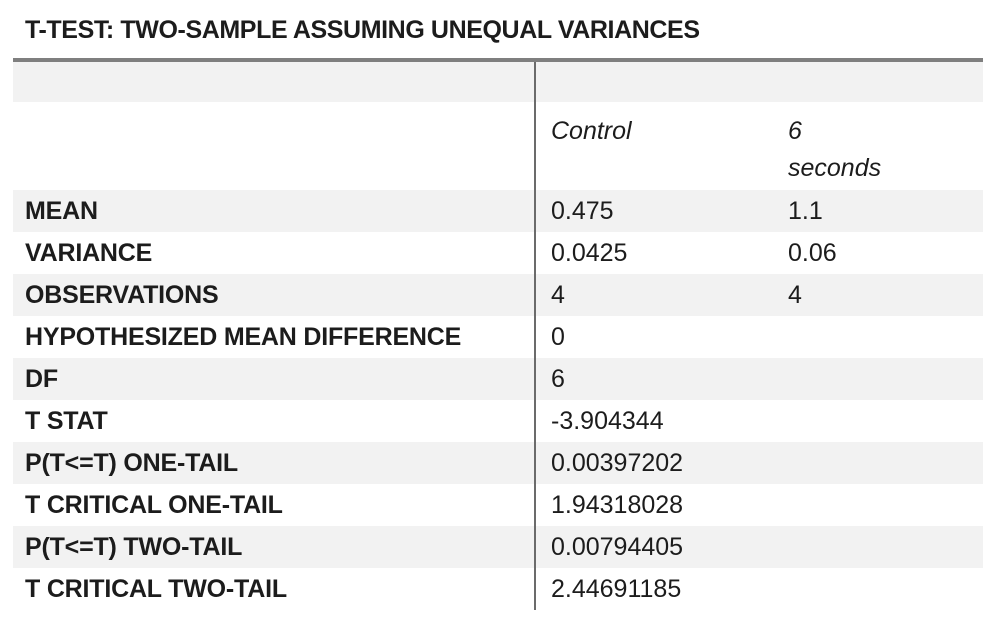 The width and height of the screenshot is (1005, 631). Describe the element at coordinates (274, 295) in the screenshot. I see `row-label: OBSERVATIONS` at that location.